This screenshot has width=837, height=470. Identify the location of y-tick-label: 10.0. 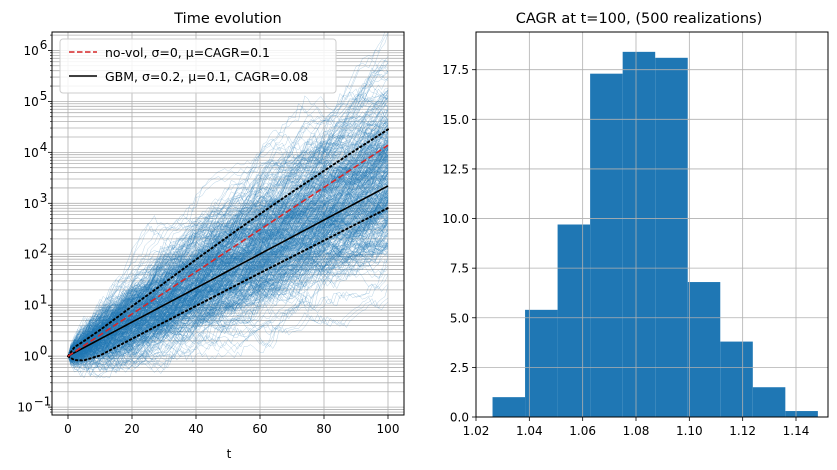
(455, 219).